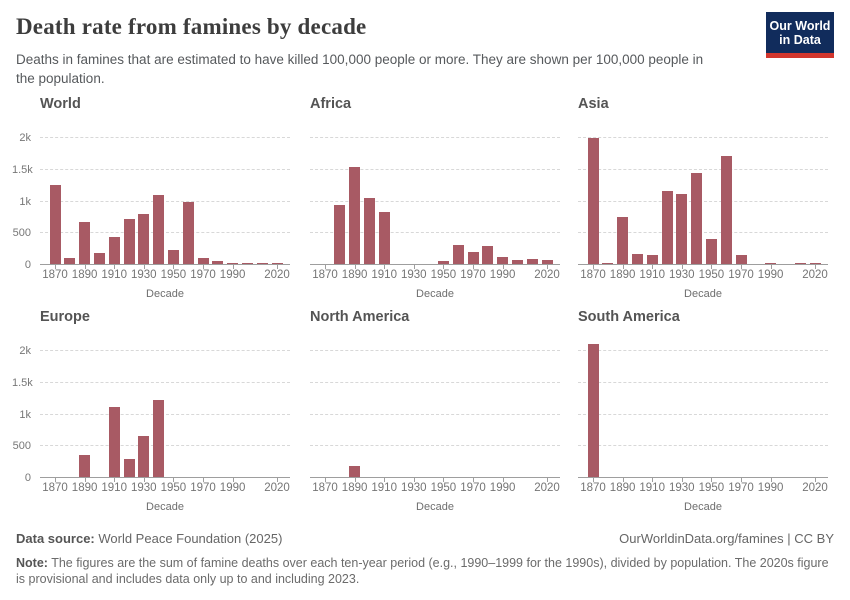 This screenshot has width=850, height=600. Describe the element at coordinates (27, 478) in the screenshot. I see `y-axis-label: 0` at that location.